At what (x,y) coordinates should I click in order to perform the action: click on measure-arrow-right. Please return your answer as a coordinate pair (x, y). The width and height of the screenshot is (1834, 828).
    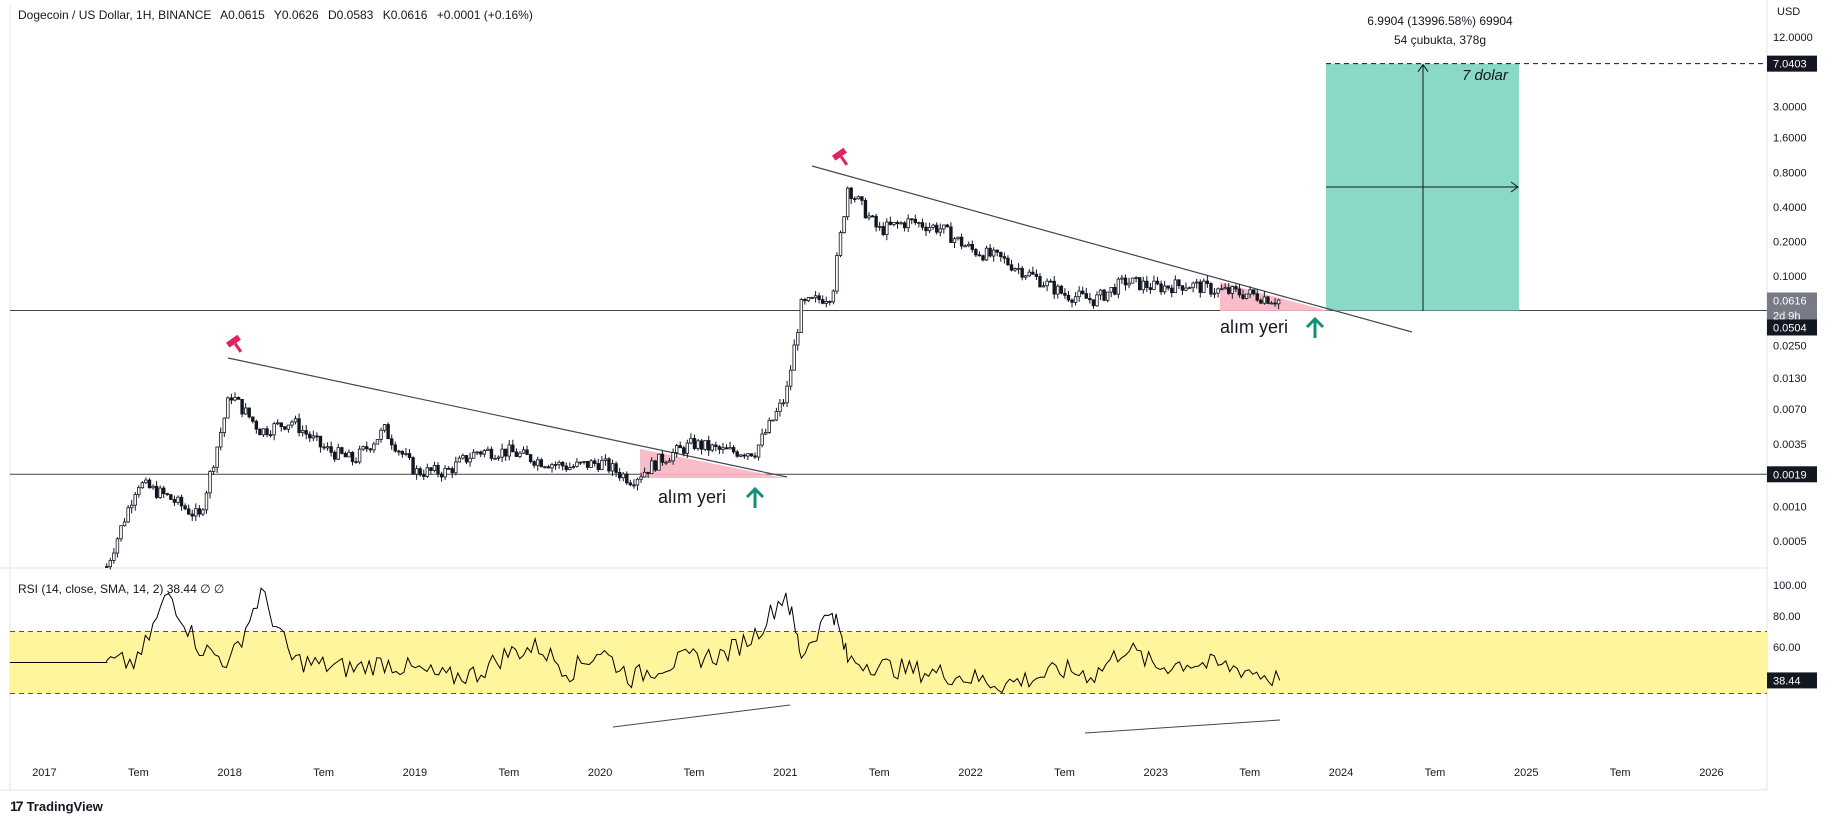
    Looking at the image, I should click on (1514, 187).